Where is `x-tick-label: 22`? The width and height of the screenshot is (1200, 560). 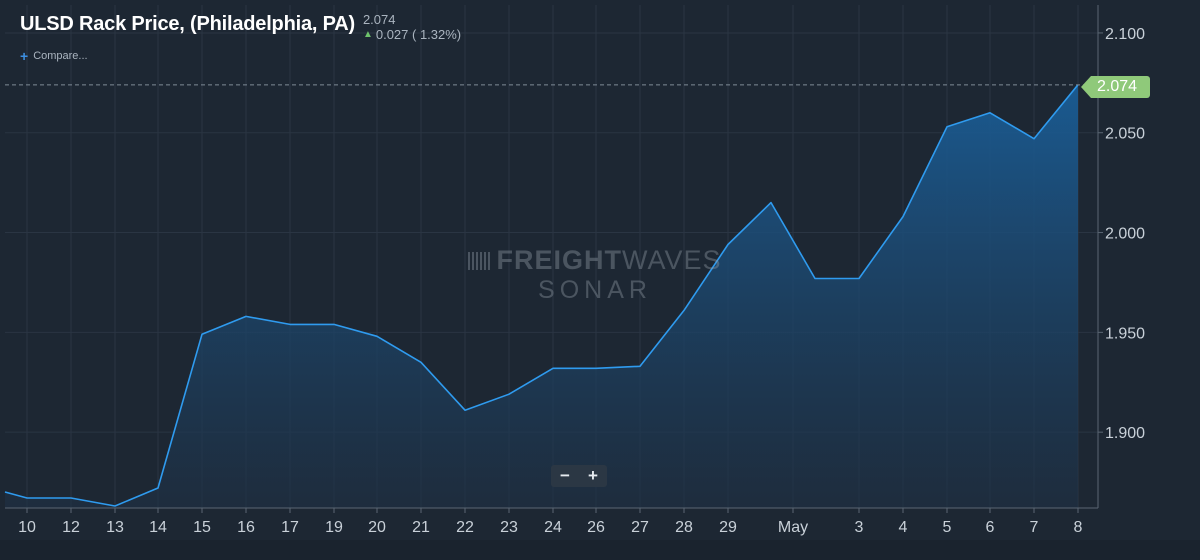
x-tick-label: 22 is located at coordinates (465, 527).